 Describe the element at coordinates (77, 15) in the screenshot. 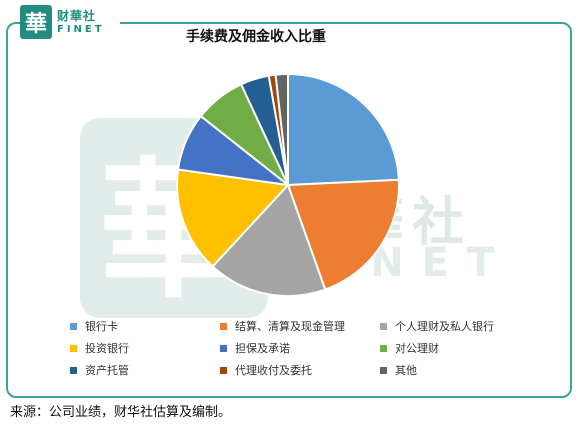

I see `logo-name-cn: 财華社` at that location.